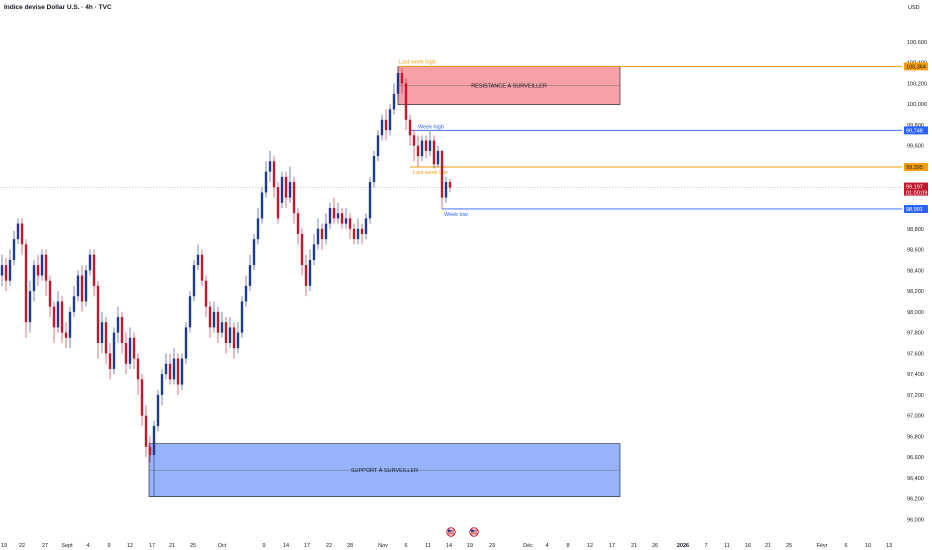  I want to click on y-tick-label: 97,600, so click(915, 354).